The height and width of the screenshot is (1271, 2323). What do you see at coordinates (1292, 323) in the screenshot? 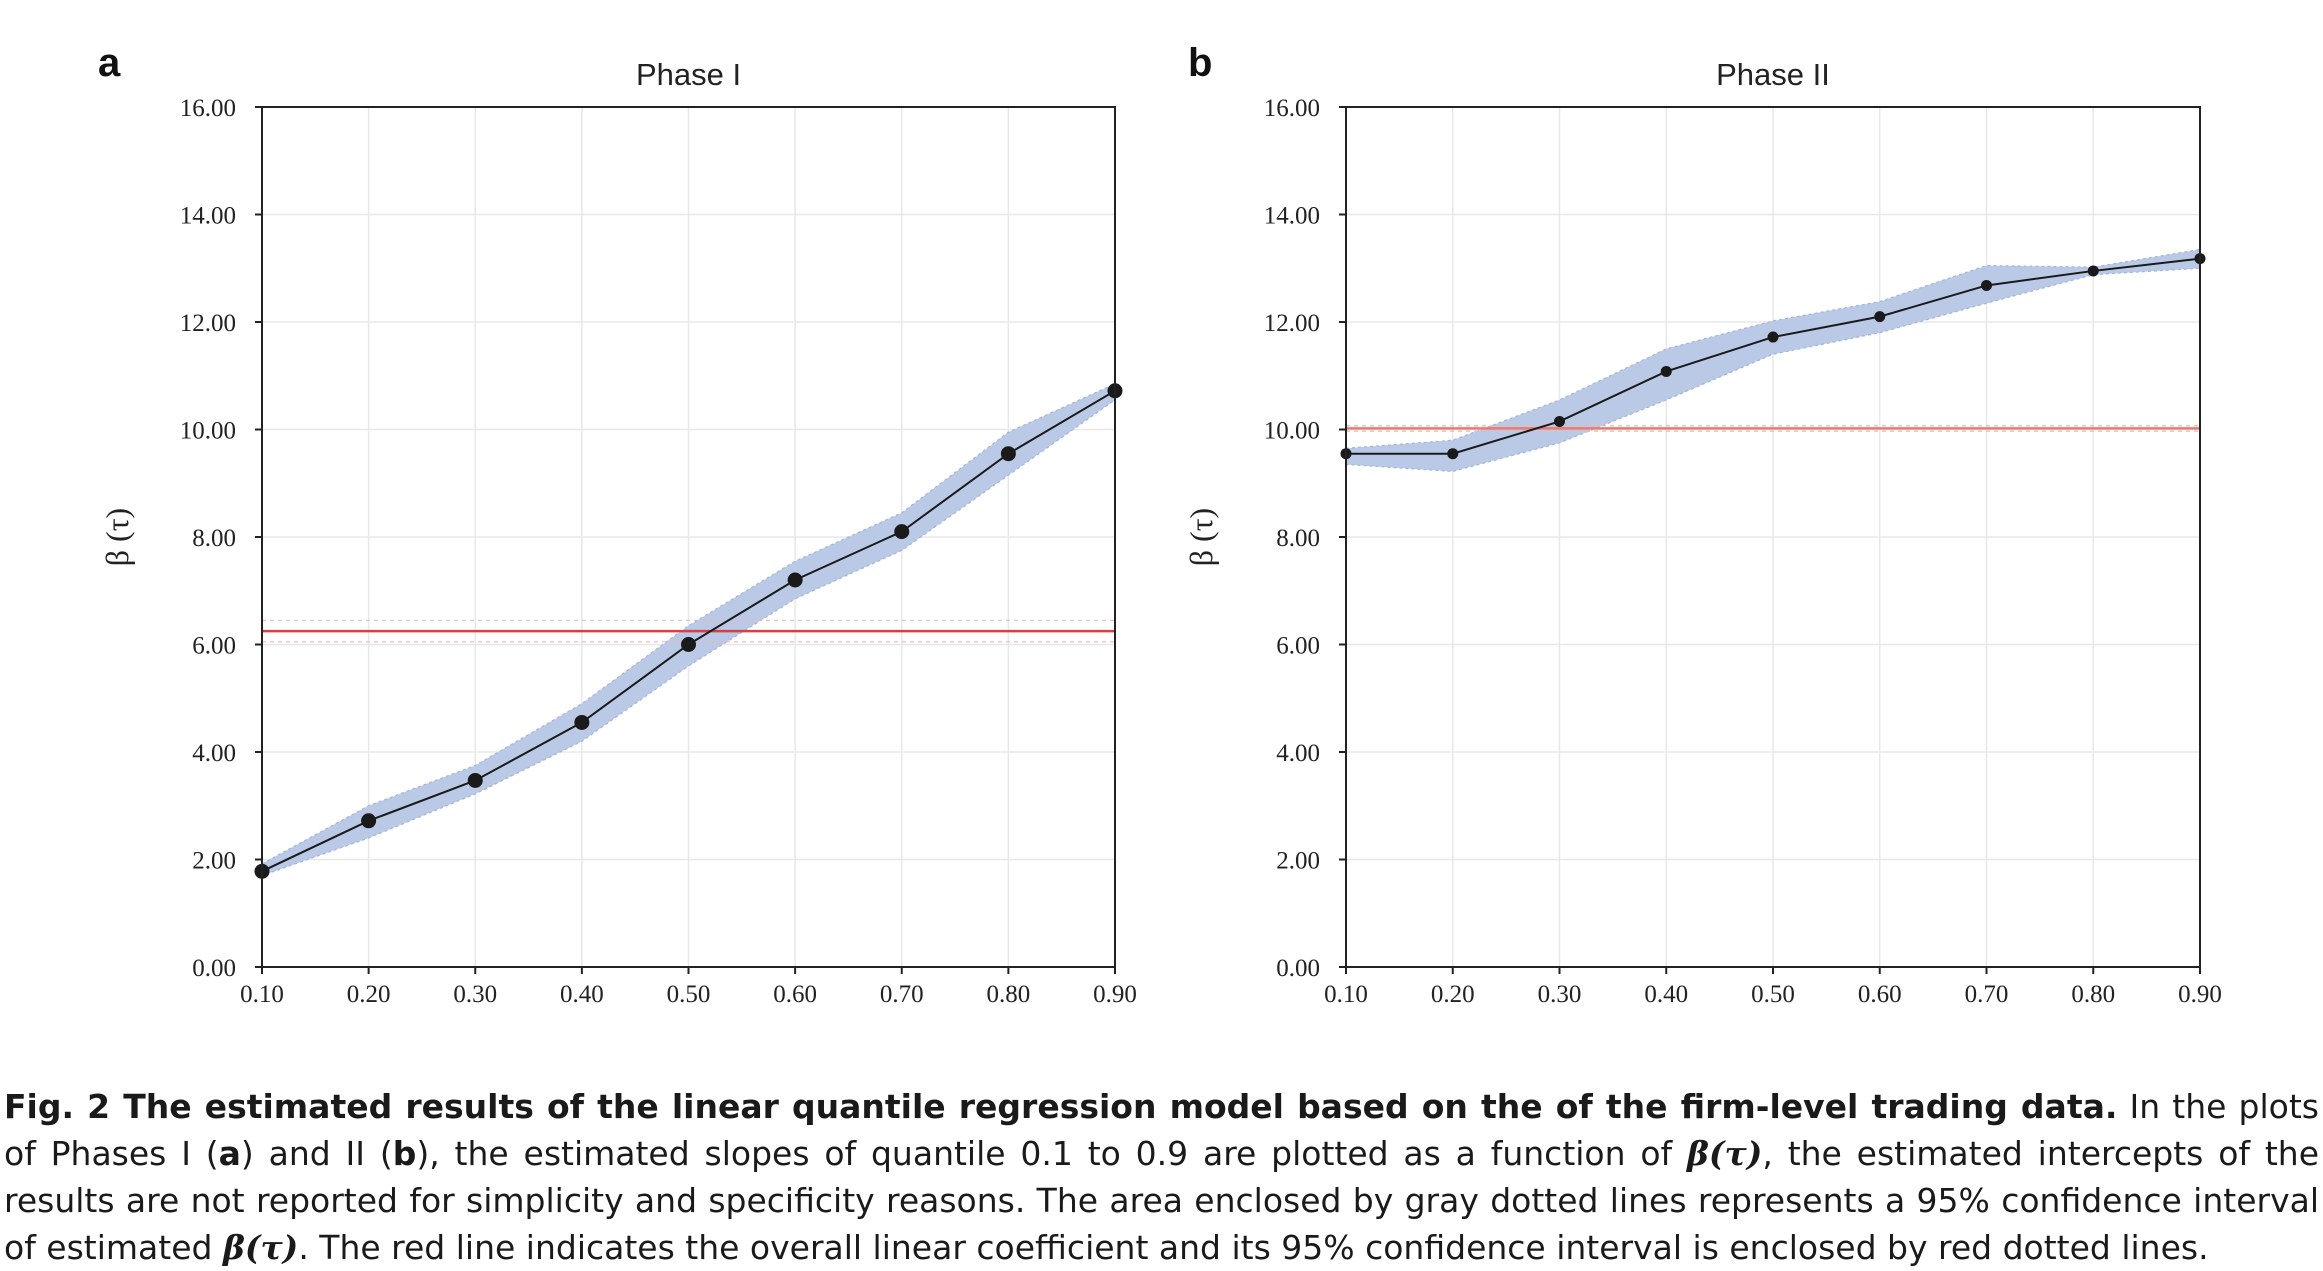
I see `panel-b-y-tick-label-6: 12.00` at bounding box center [1292, 323].